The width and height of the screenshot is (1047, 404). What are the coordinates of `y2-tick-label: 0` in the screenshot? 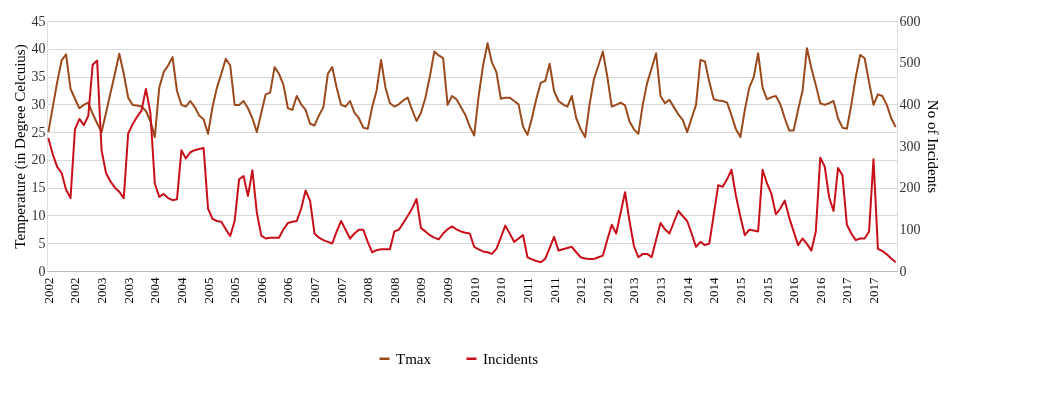 It's located at (903, 271).